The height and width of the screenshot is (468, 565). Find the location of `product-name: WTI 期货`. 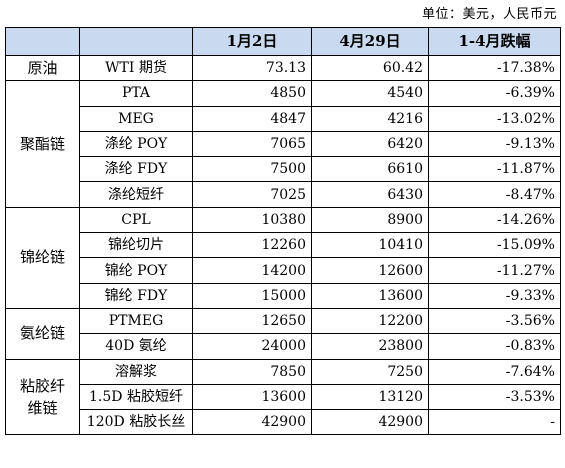

product-name: WTI 期货 is located at coordinates (136, 68).